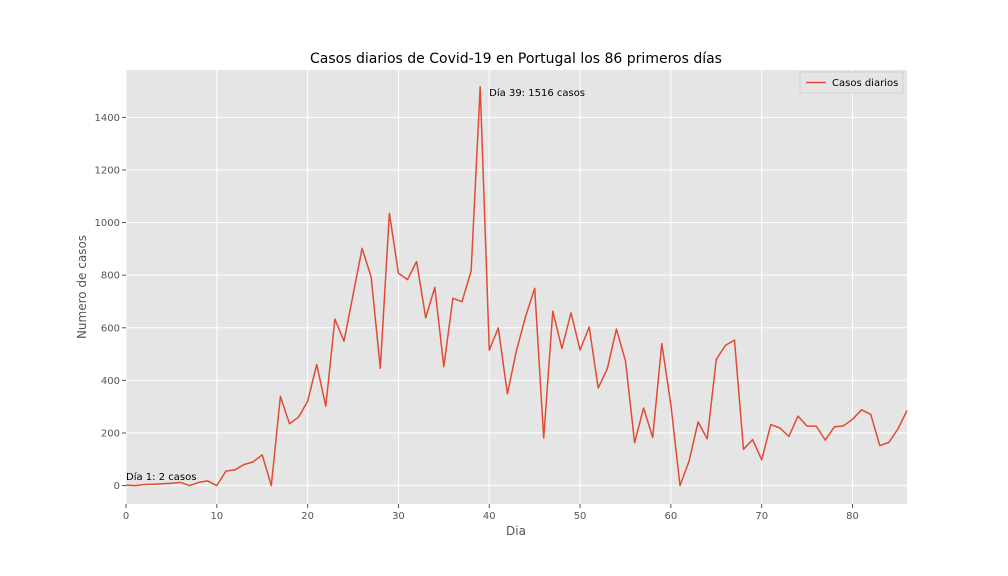 This screenshot has width=1008, height=576. I want to click on x-tick-label: 30, so click(398, 516).